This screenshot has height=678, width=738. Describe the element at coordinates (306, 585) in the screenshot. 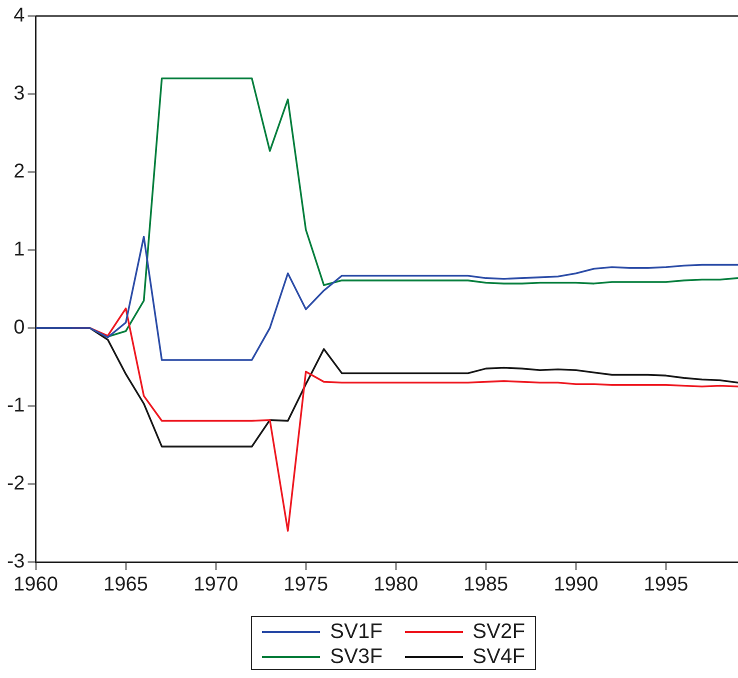

I see `x-tick-label: 1975` at that location.